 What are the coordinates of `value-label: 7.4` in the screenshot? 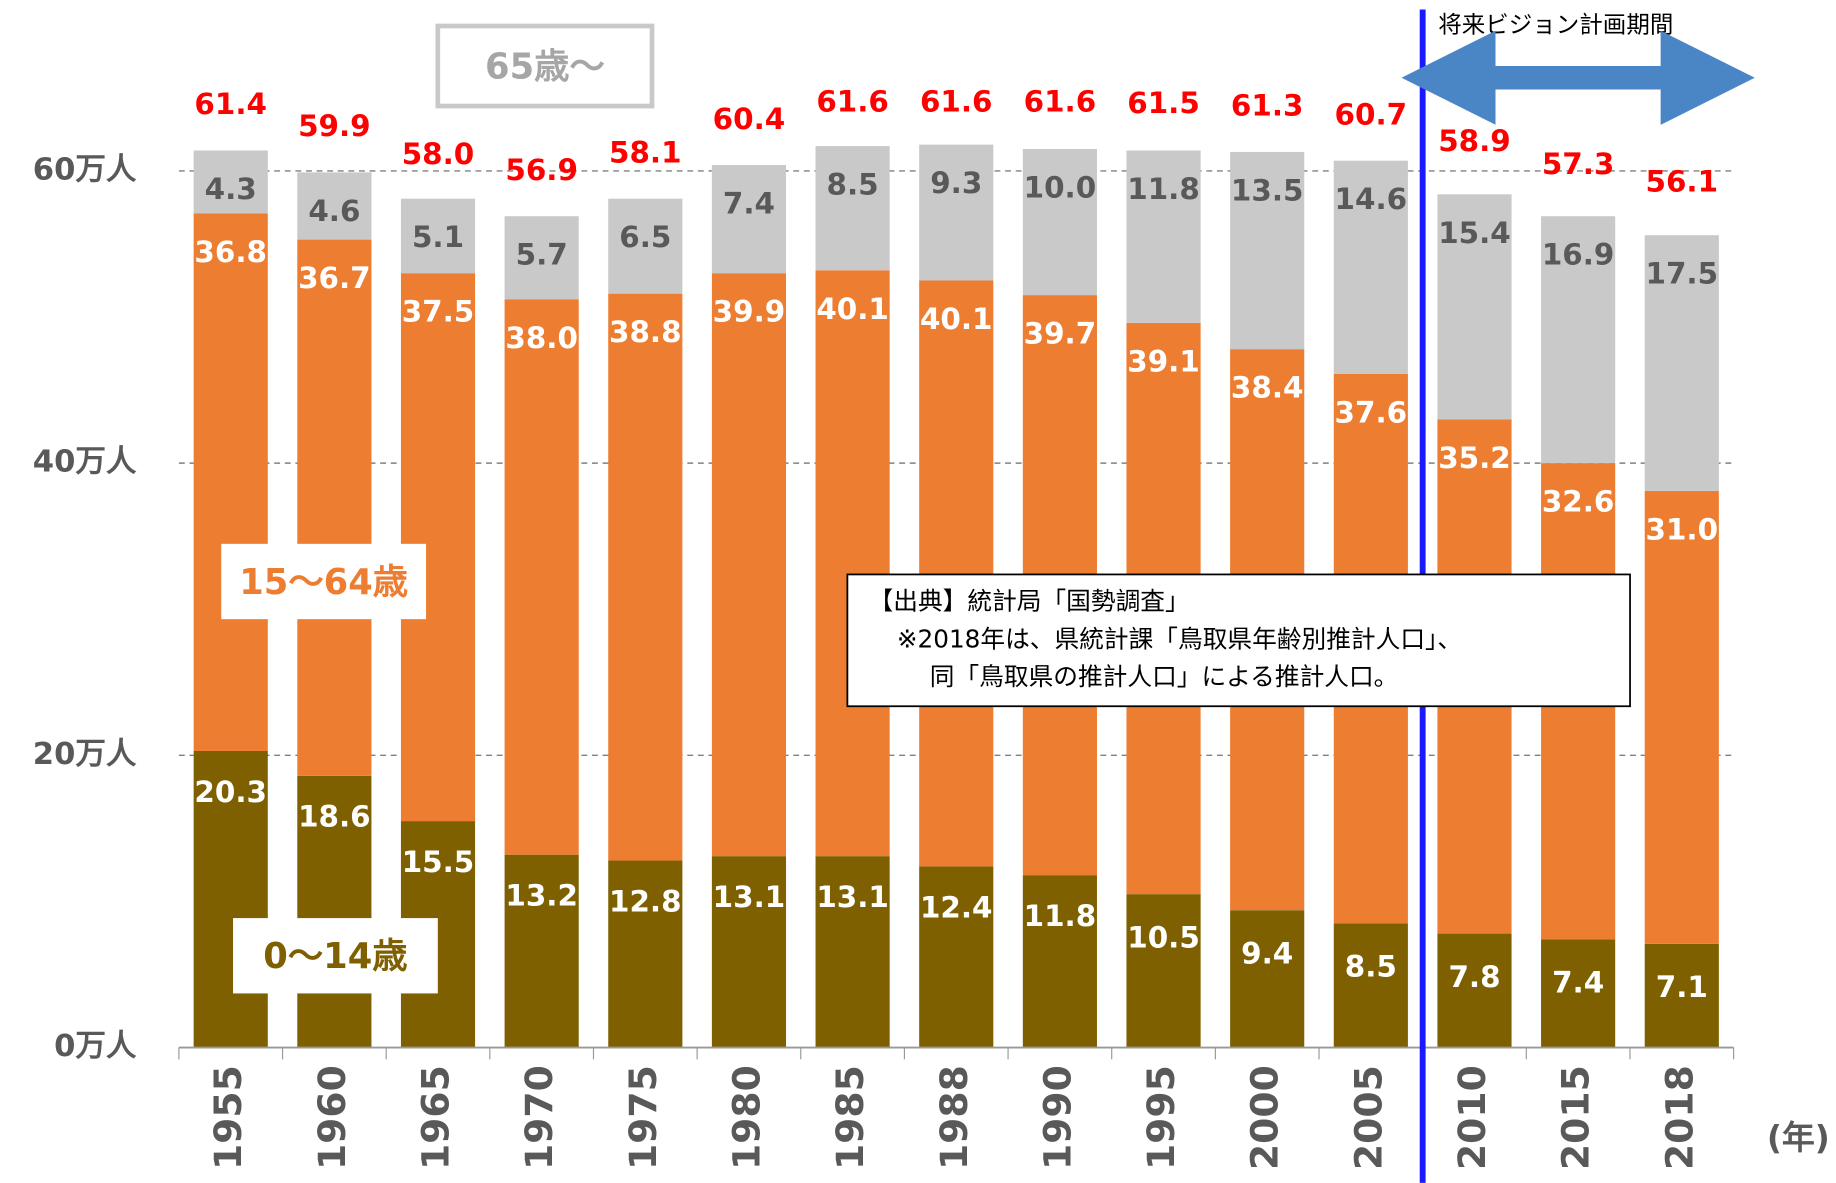 It's located at (749, 204).